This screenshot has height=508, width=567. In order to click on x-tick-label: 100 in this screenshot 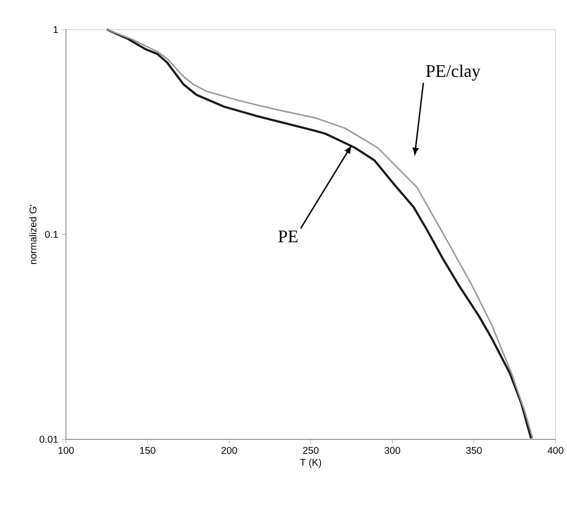, I will do `click(66, 450)`.